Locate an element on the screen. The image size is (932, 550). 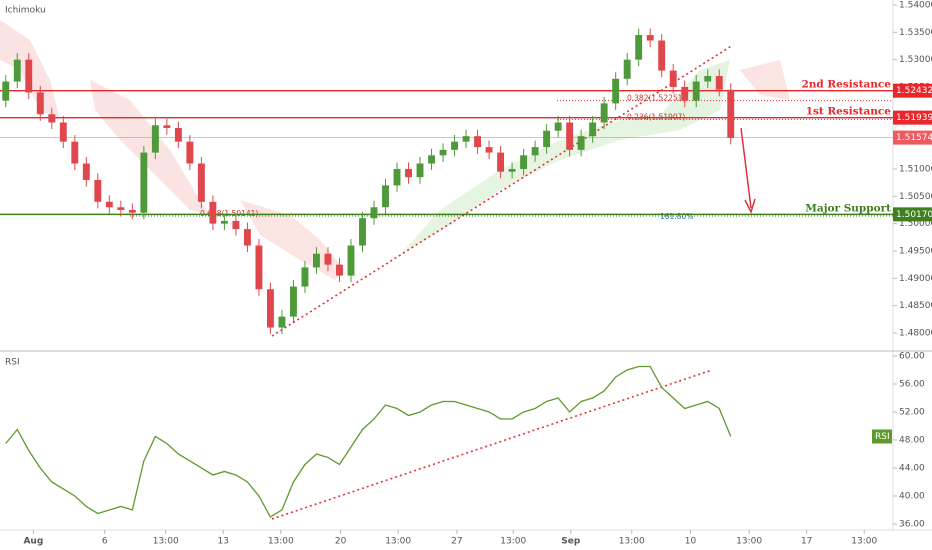
y-tick-label: 56.00 is located at coordinates (912, 384).